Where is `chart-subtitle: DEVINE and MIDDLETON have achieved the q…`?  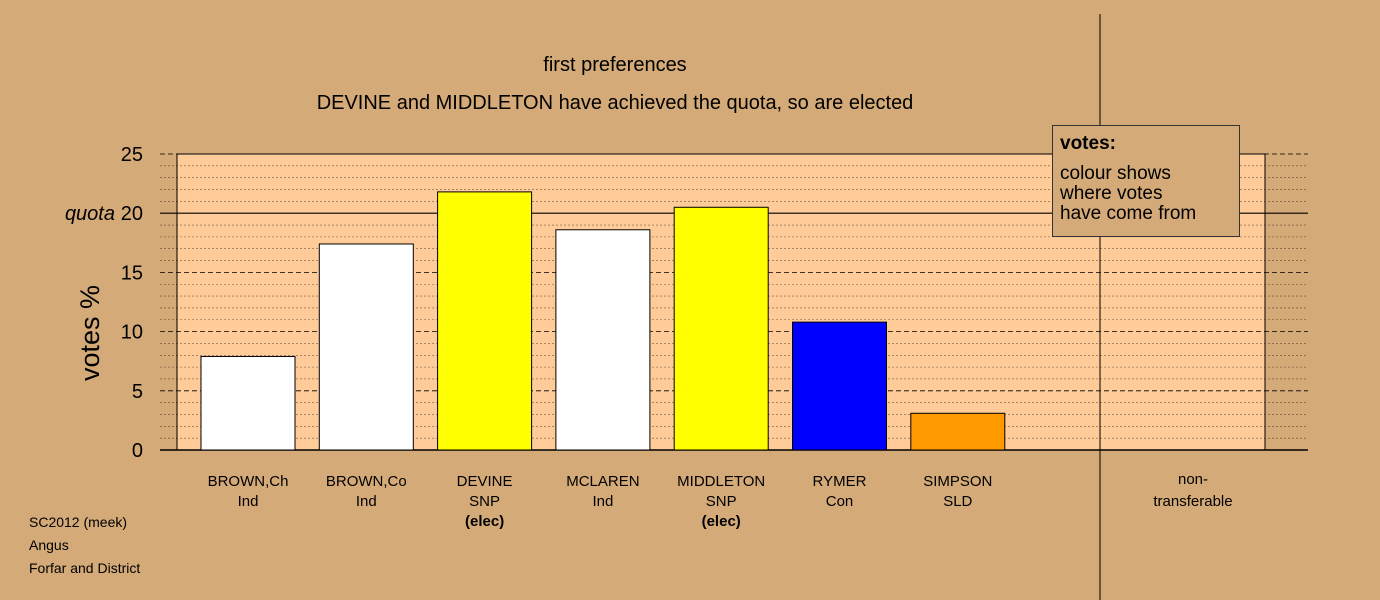
chart-subtitle: DEVINE and MIDDLETON have achieved the q… is located at coordinates (615, 103).